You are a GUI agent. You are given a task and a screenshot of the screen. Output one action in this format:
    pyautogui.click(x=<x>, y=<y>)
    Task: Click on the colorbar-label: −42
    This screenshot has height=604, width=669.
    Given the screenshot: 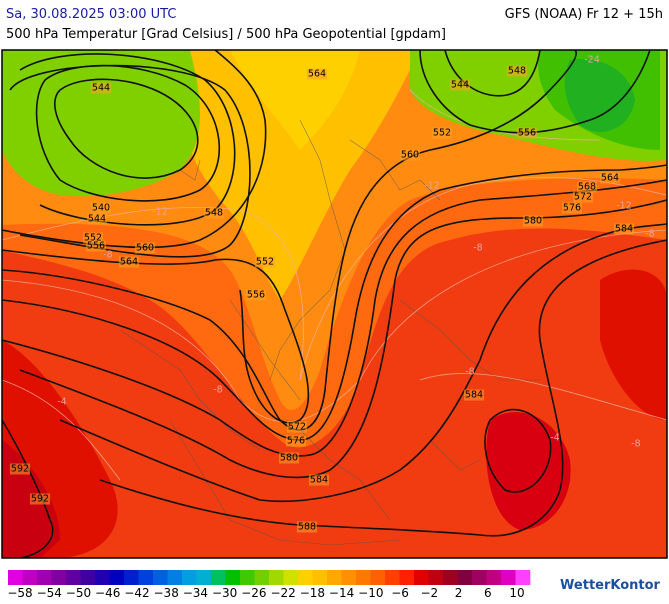 What is the action you would take?
    pyautogui.click(x=136, y=593)
    